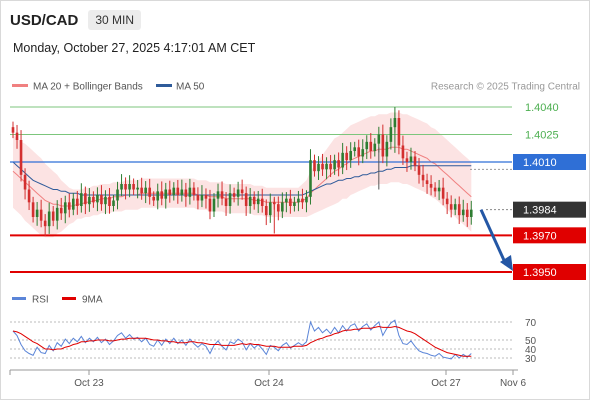  I want to click on ma9-legend-label: 9MA, so click(92, 300).